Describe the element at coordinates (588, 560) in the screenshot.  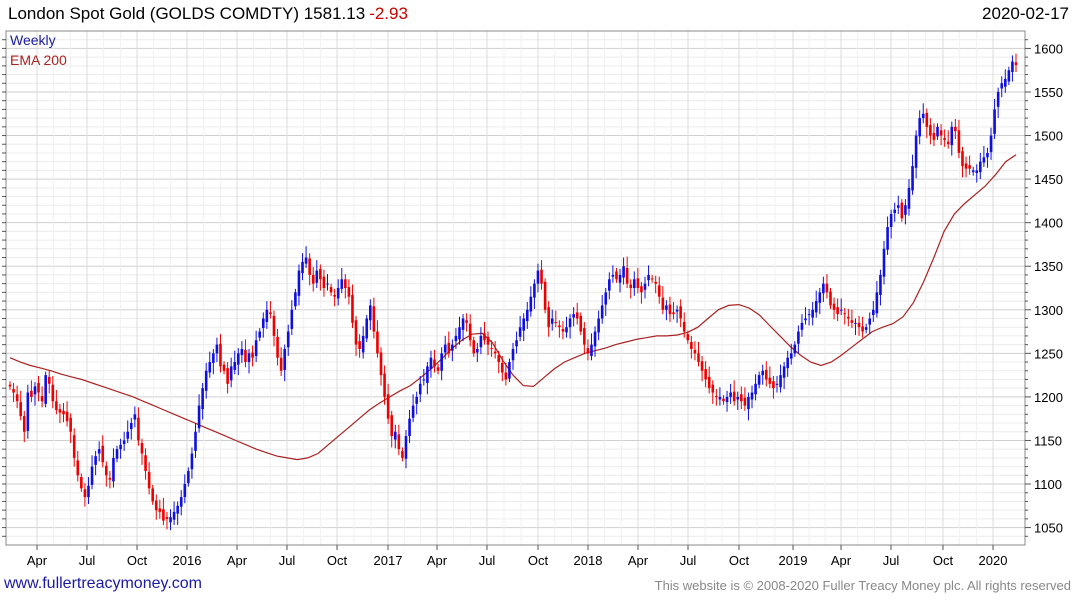
I see `x-tick-label: 2018` at that location.